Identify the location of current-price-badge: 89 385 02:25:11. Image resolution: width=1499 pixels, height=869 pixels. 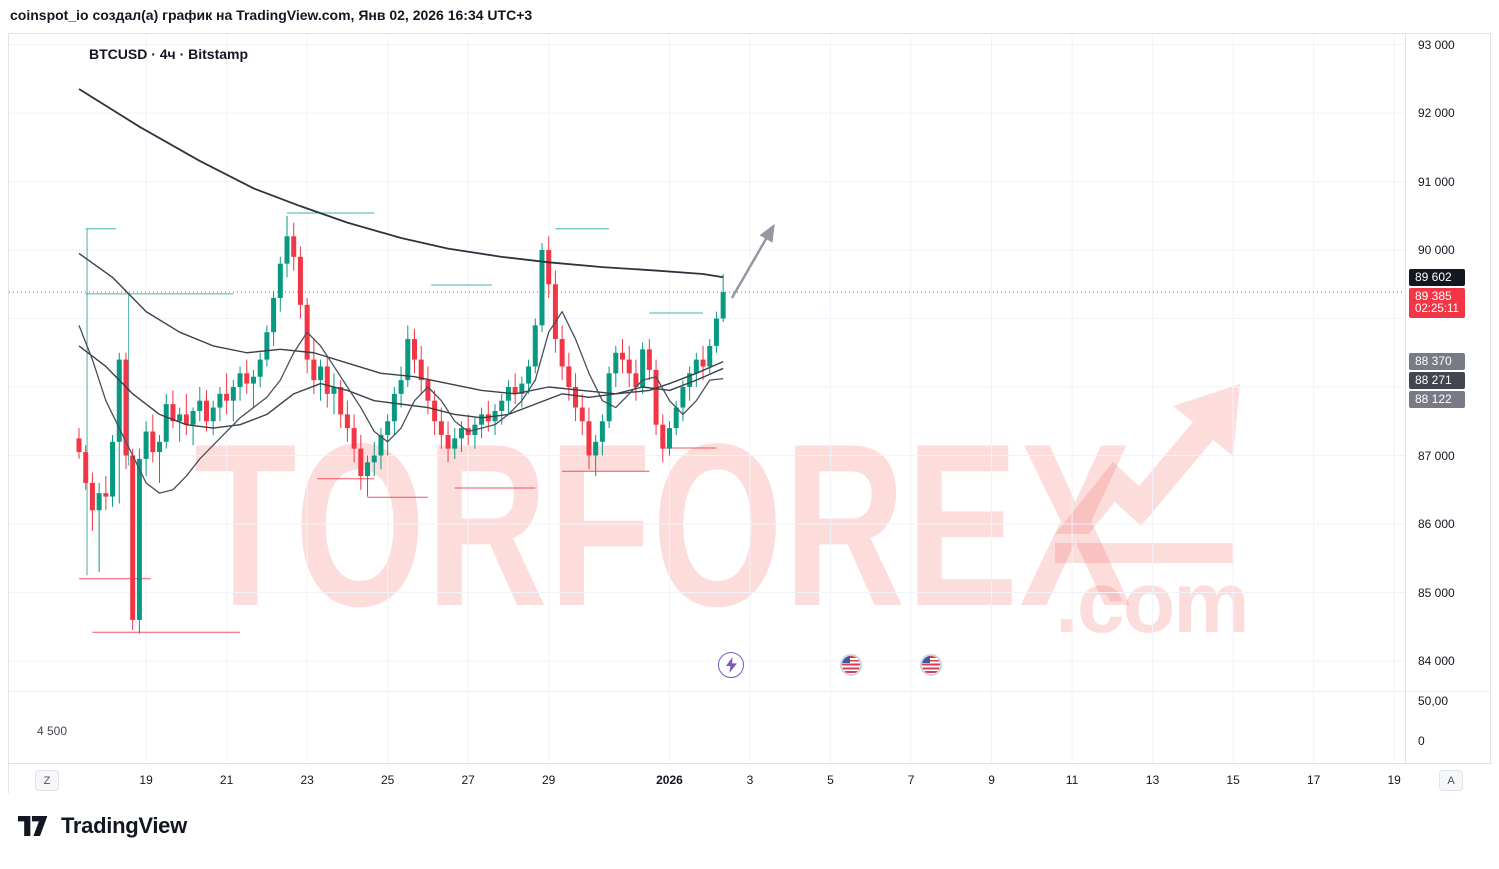
(1437, 302).